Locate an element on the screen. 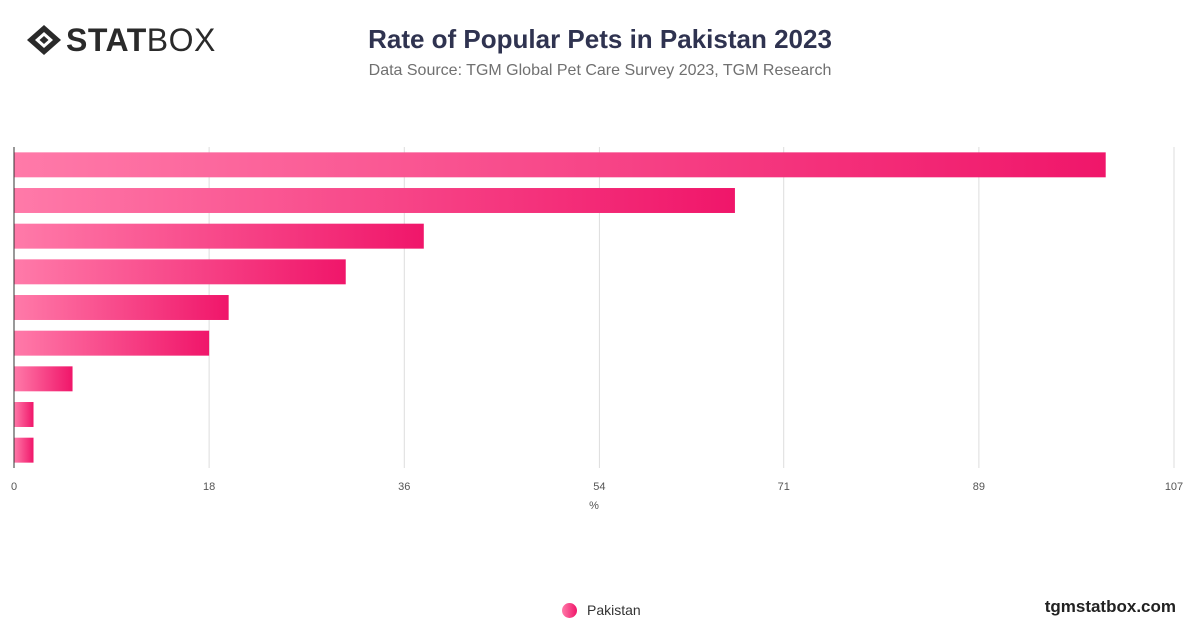 This screenshot has width=1200, height=628. logo-text: STATBOX is located at coordinates (141, 40).